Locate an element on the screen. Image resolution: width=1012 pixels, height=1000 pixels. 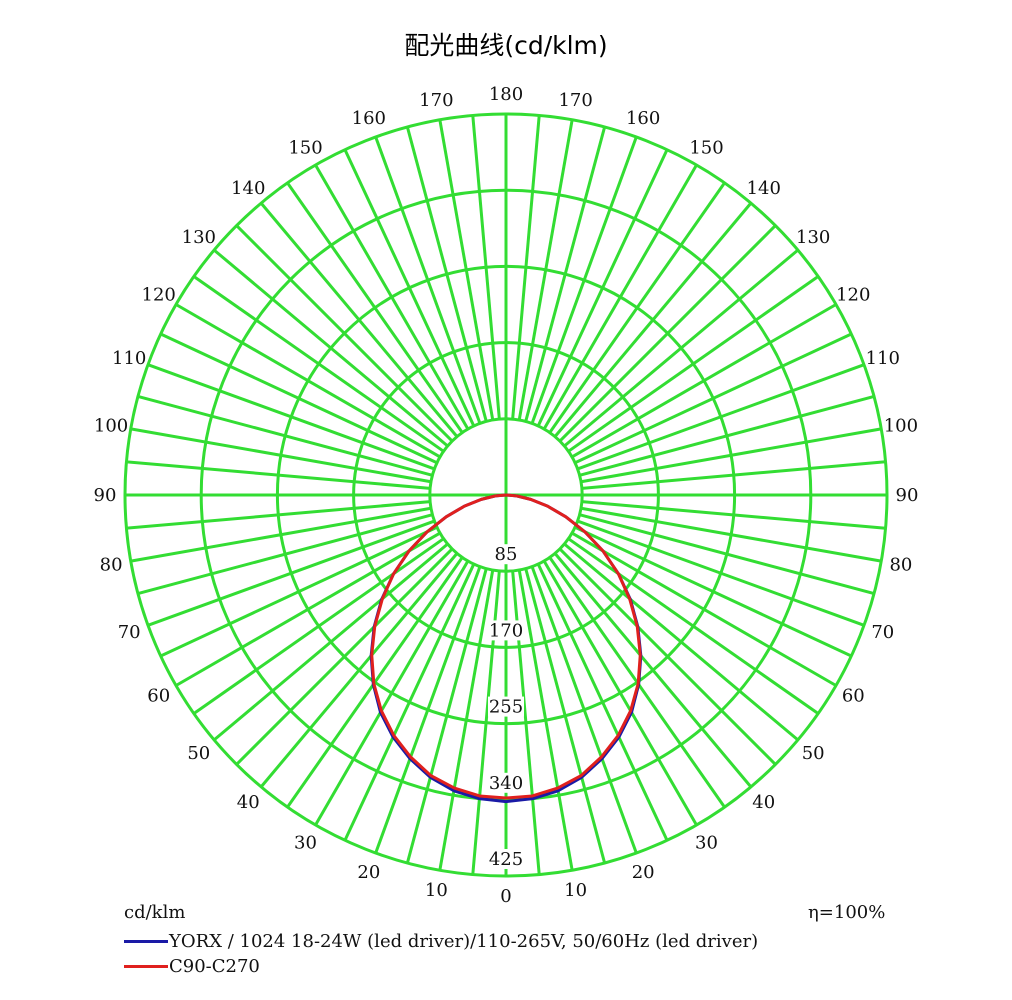
grid-spoke-100-right is located at coordinates (731, 455).